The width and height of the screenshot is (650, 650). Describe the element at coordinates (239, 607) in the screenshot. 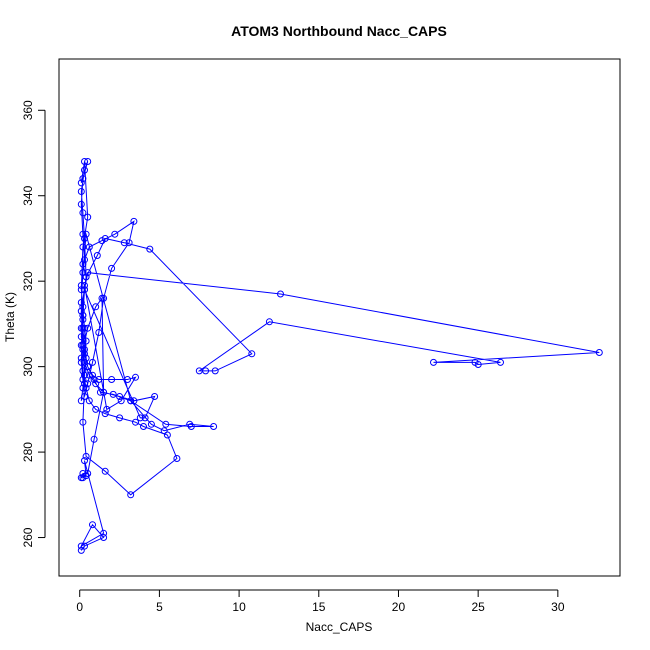

I see `x-tick-label: 10` at that location.